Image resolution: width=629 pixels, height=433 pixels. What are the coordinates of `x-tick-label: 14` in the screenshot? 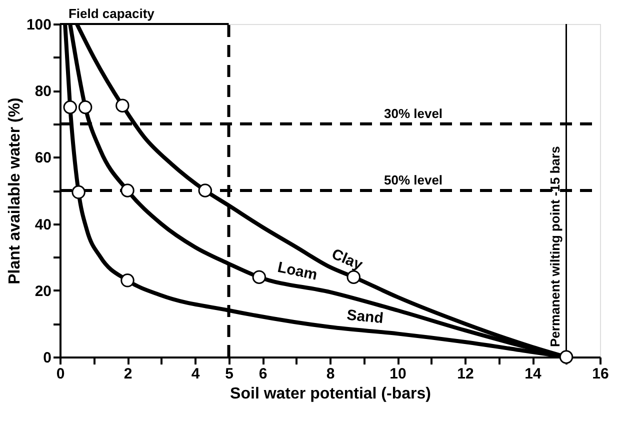 It's located at (533, 374).